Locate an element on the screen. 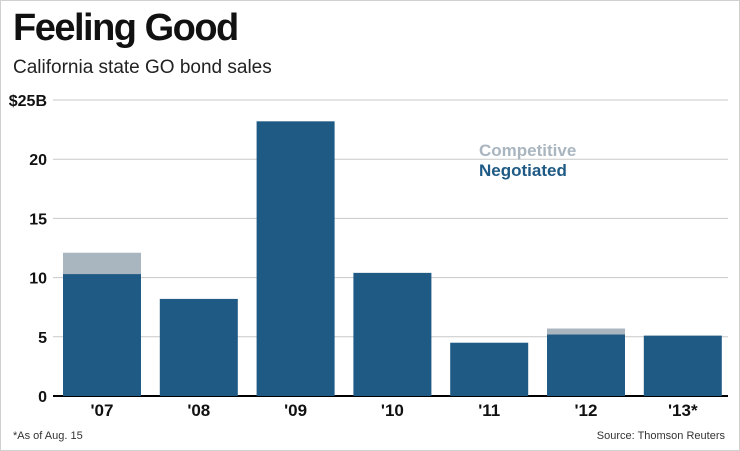  source-credit: Source: Thomson Reuters is located at coordinates (660, 436).